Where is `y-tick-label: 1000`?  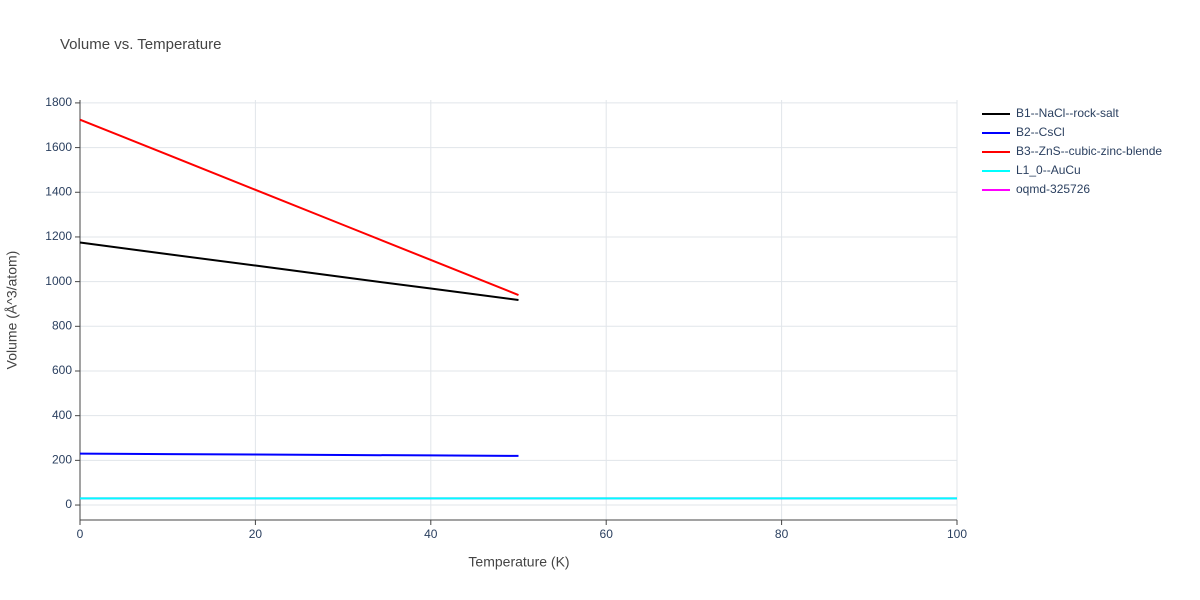
y-tick-label: 1000 is located at coordinates (58, 281).